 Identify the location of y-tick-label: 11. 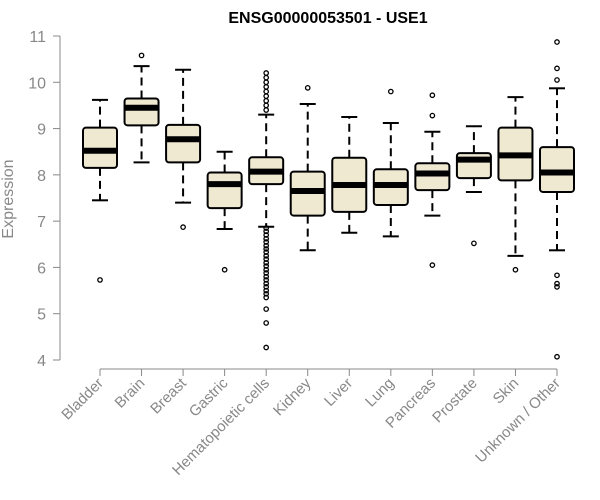
(37, 37).